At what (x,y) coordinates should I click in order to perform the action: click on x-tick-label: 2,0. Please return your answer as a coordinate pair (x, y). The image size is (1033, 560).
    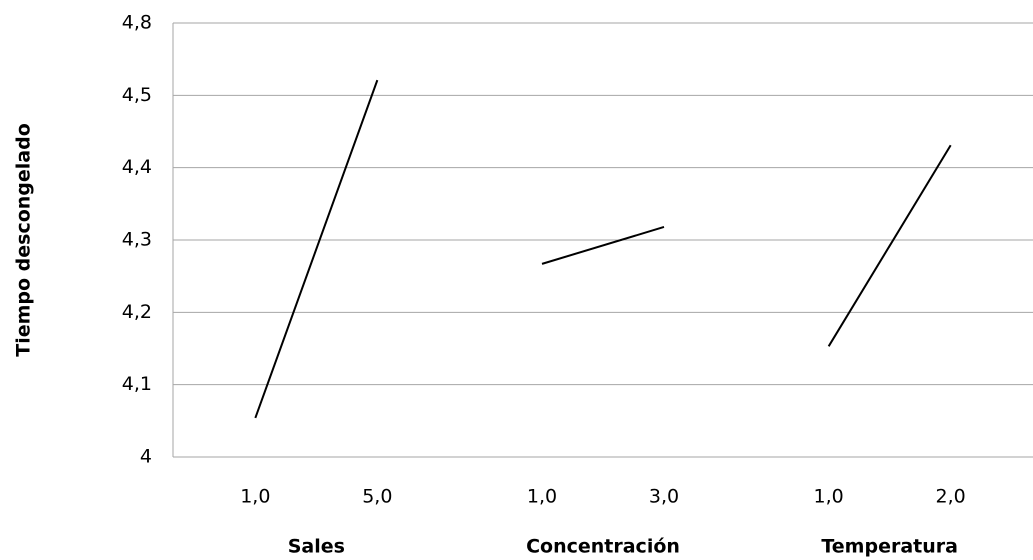
    Looking at the image, I should click on (951, 497).